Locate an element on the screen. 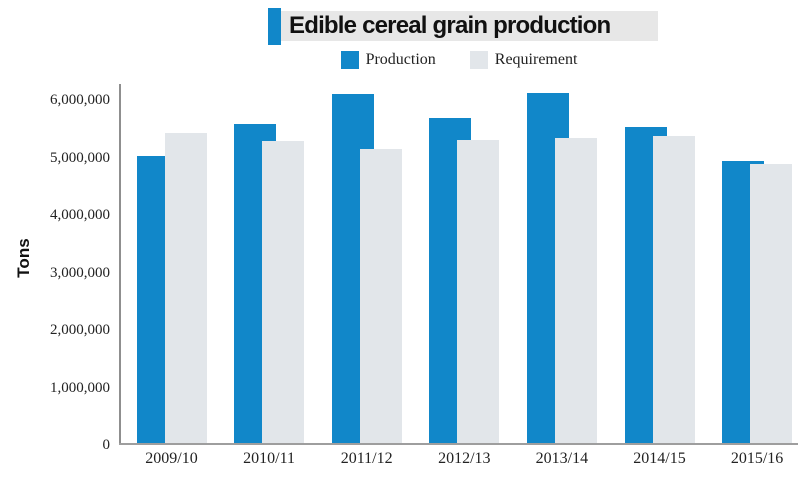 The image size is (800, 481). y-tick-label: 6,000,000 is located at coordinates (80, 100).